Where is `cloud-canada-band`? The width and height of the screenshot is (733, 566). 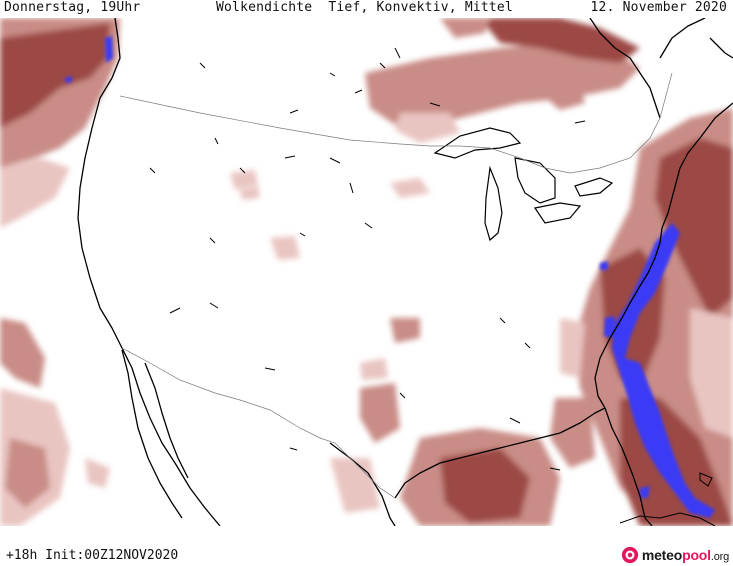 cloud-canada-band is located at coordinates (502, 85).